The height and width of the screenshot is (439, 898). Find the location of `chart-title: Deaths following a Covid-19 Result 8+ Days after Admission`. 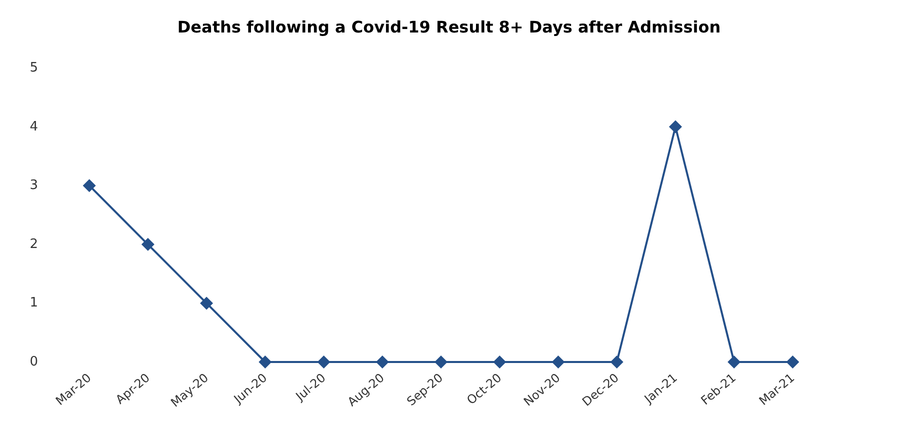

chart-title: Deaths following a Covid-19 Result 8+ Days after Admission is located at coordinates (449, 27).